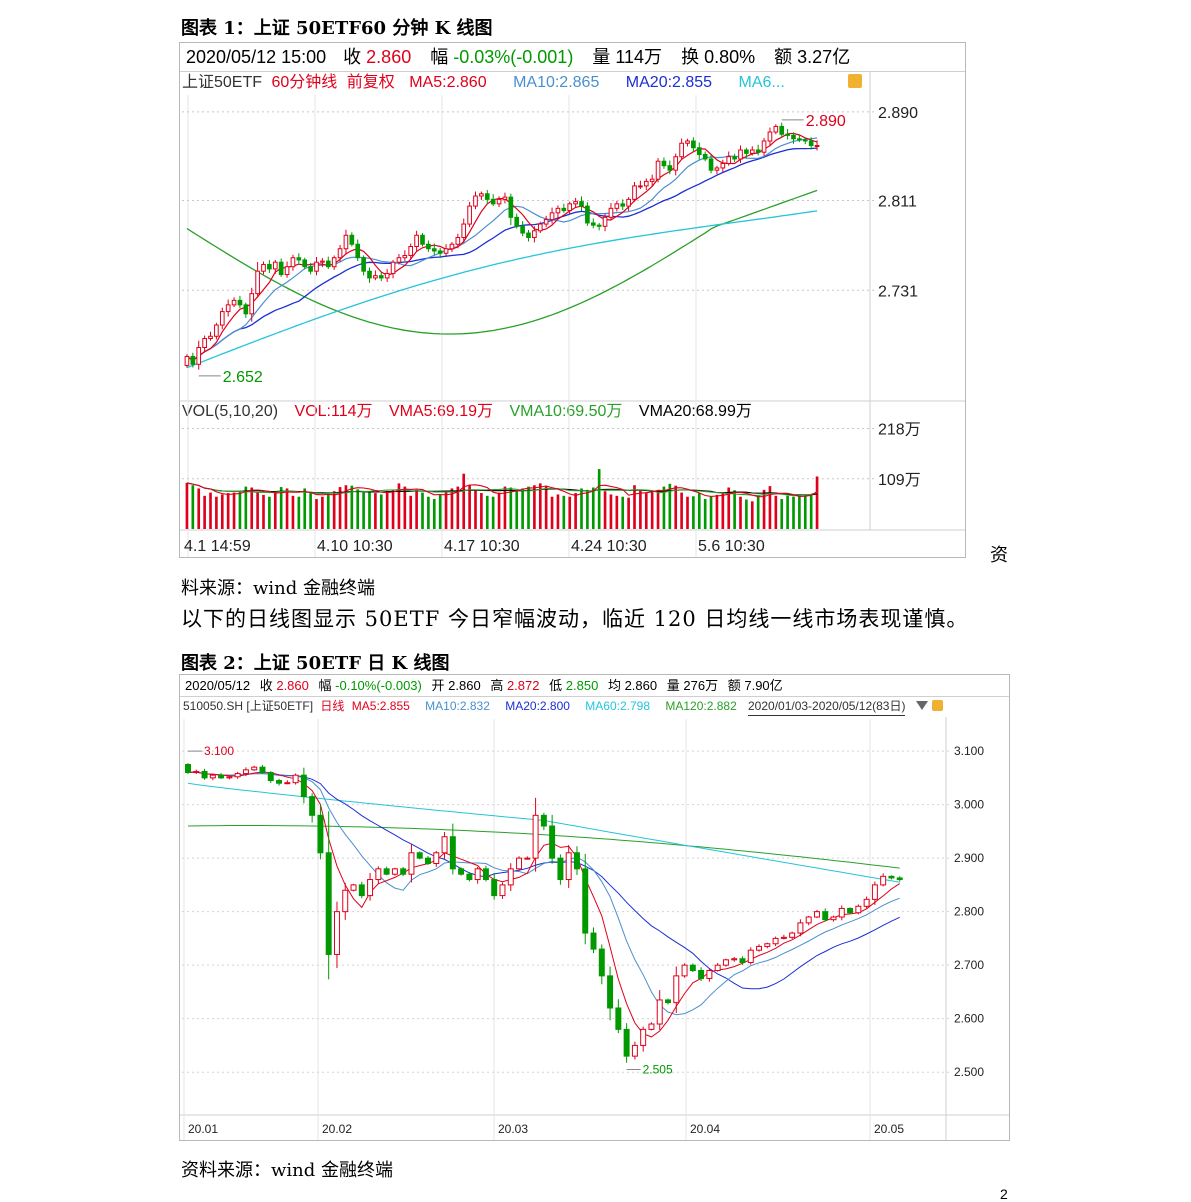 Image resolution: width=1191 pixels, height=1202 pixels. What do you see at coordinates (889, 1129) in the screenshot?
I see `date-label: 20.05` at bounding box center [889, 1129].